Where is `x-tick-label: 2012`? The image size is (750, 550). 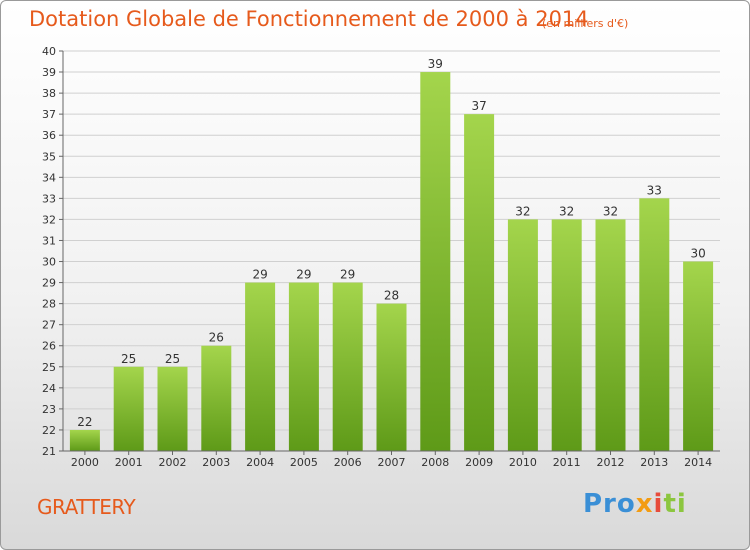
x-tick-label: 2012 is located at coordinates (611, 462).